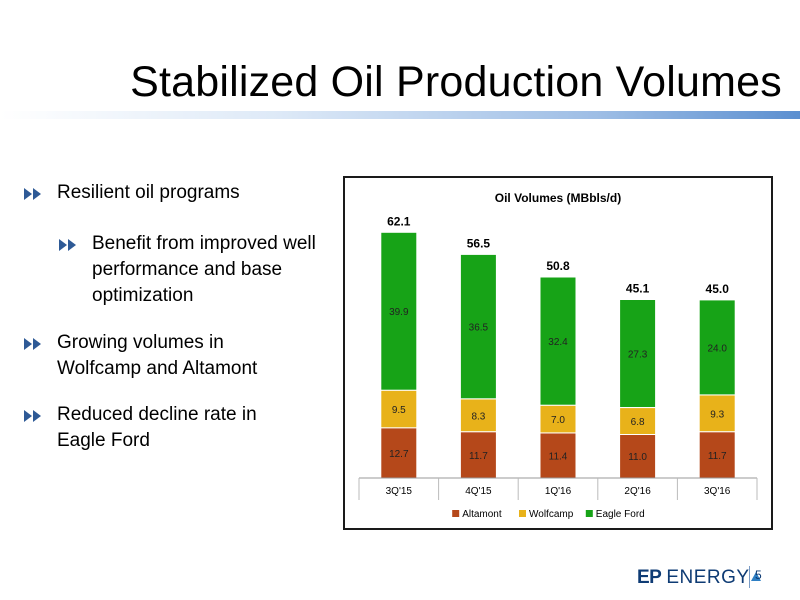  I want to click on total-label: 45.1, so click(638, 289).